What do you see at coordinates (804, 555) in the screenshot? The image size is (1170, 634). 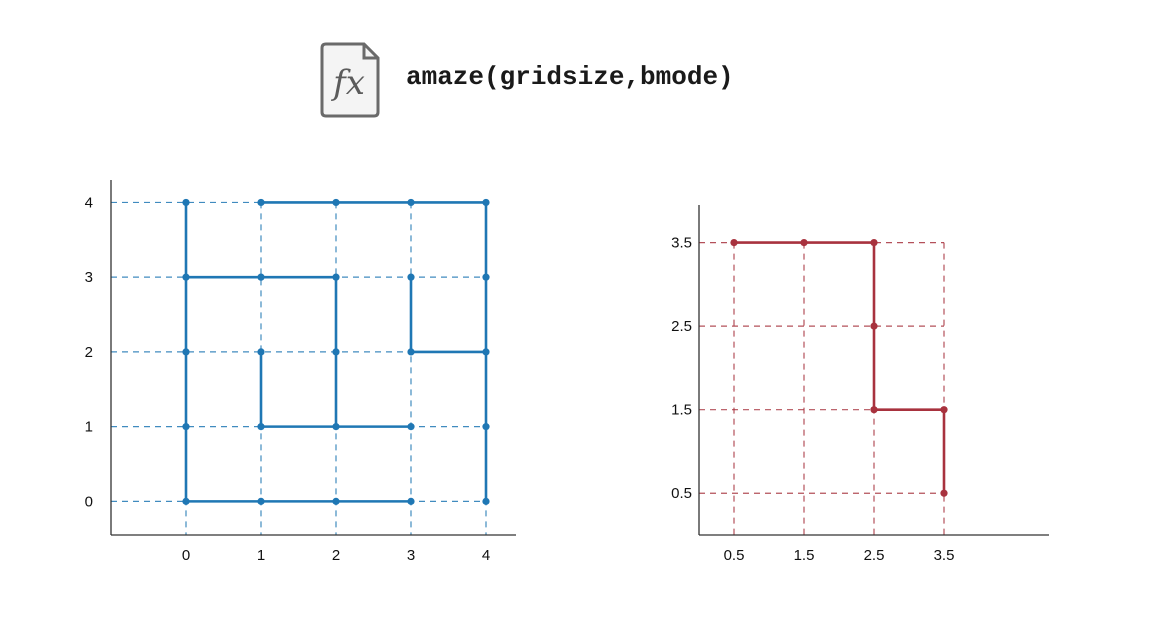 I see `right-x-tick-label: 1.5` at bounding box center [804, 555].